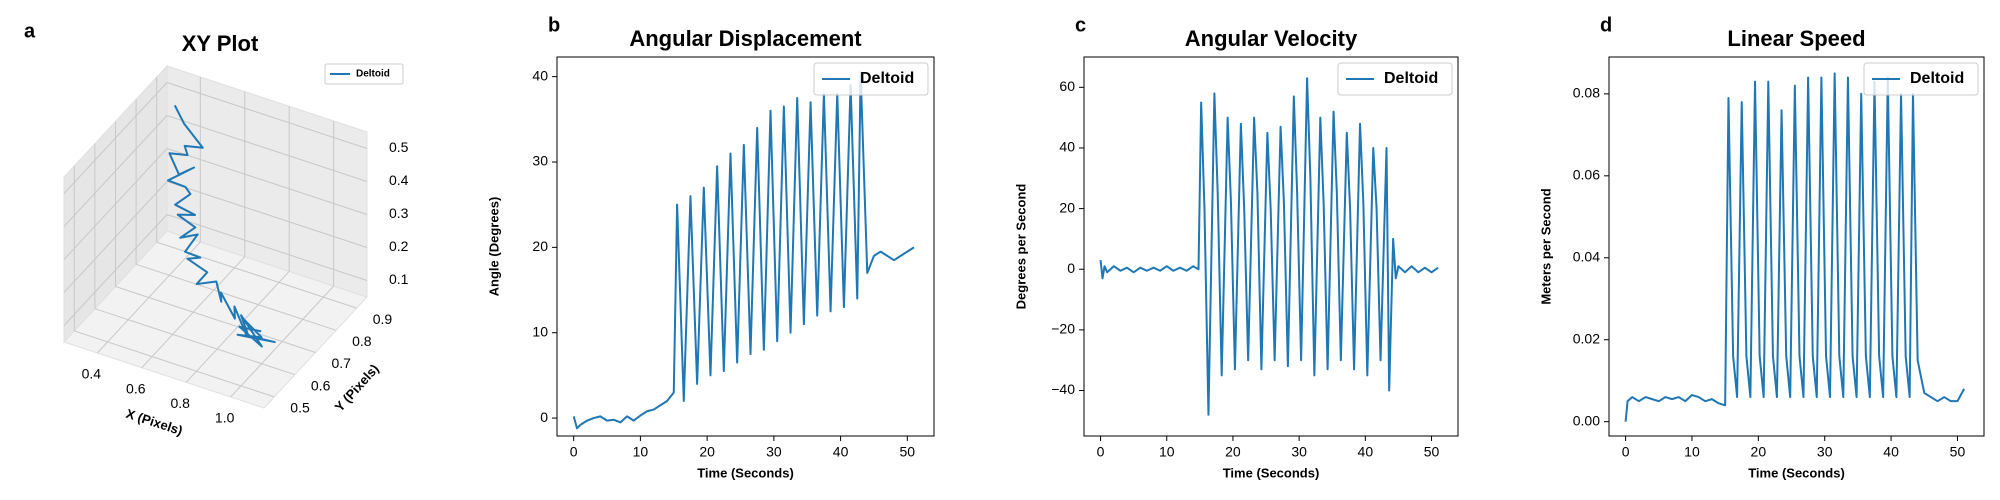  What do you see at coordinates (540, 331) in the screenshot?
I see `y-tick-label: 10` at bounding box center [540, 331].